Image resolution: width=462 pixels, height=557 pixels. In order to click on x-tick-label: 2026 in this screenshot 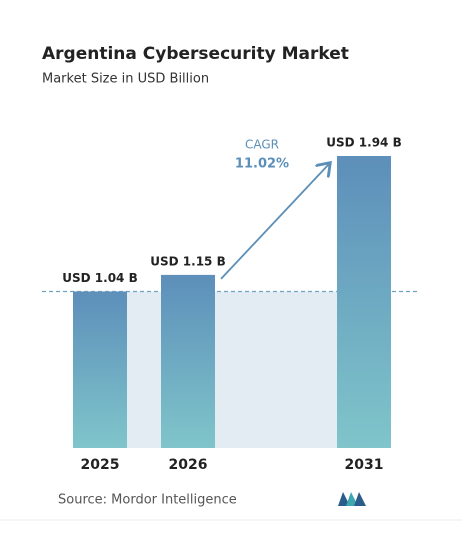, I will do `click(188, 465)`.